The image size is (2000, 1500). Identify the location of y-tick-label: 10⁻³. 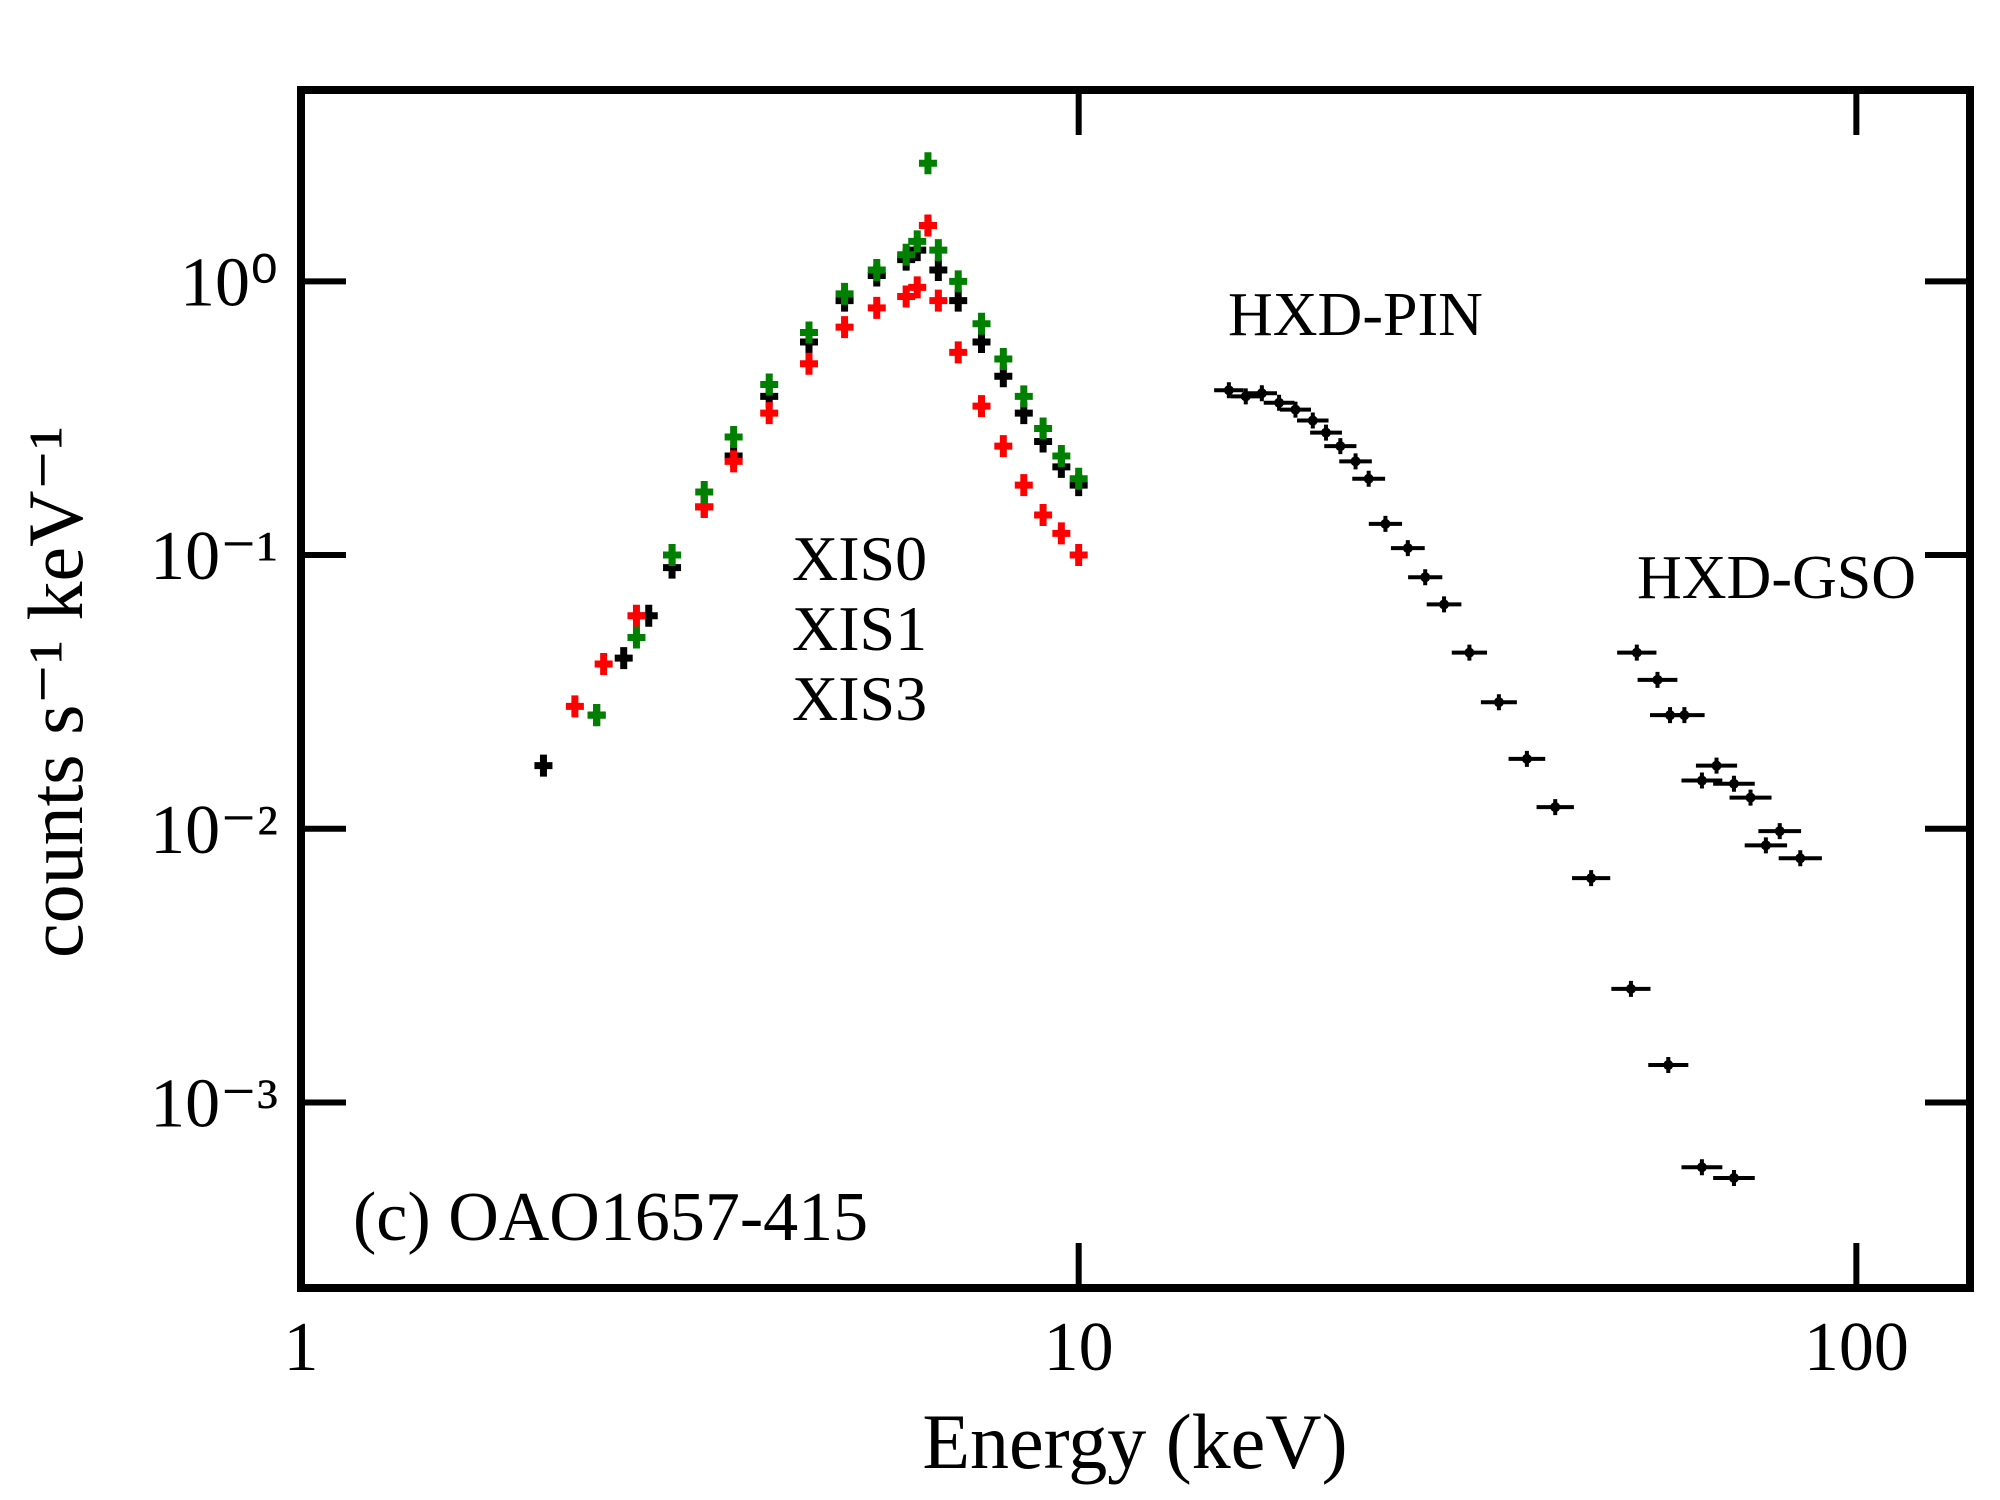
(214, 1103).